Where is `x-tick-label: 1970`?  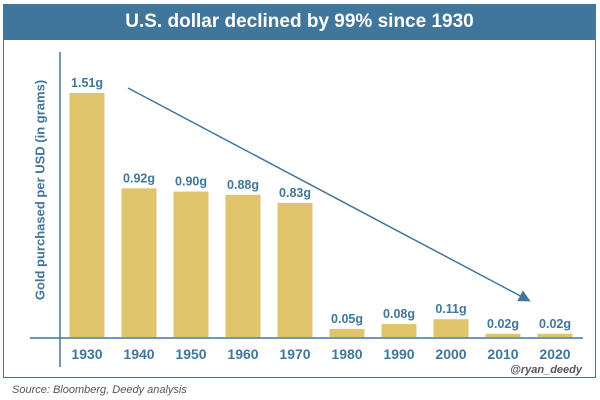
x-tick-label: 1970 is located at coordinates (294, 354).